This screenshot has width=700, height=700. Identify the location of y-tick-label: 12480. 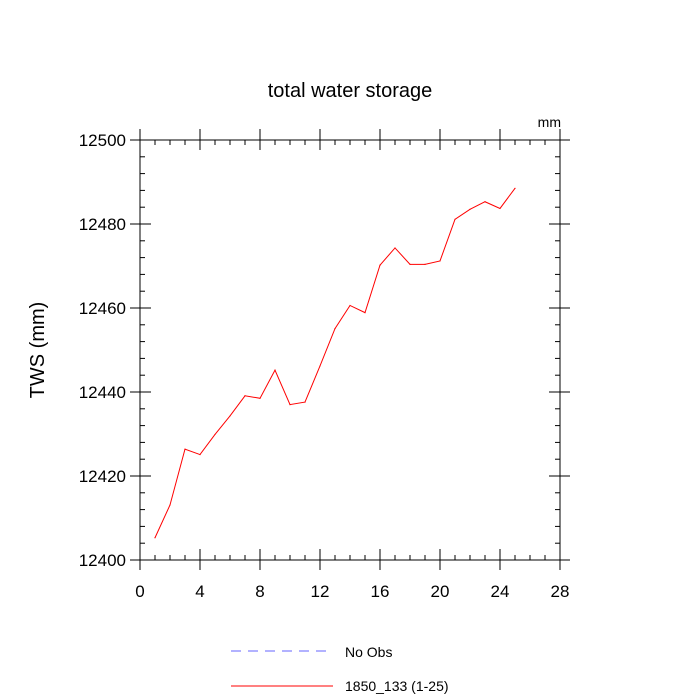
(102, 224).